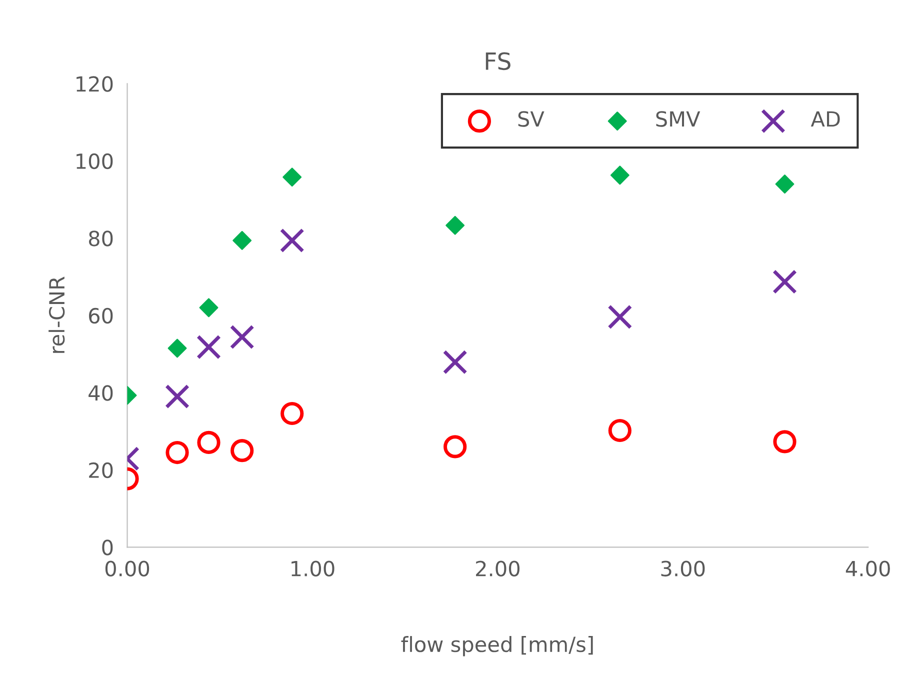 This screenshot has height=697, width=909. I want to click on x-tick-label: 3.00, so click(683, 568).